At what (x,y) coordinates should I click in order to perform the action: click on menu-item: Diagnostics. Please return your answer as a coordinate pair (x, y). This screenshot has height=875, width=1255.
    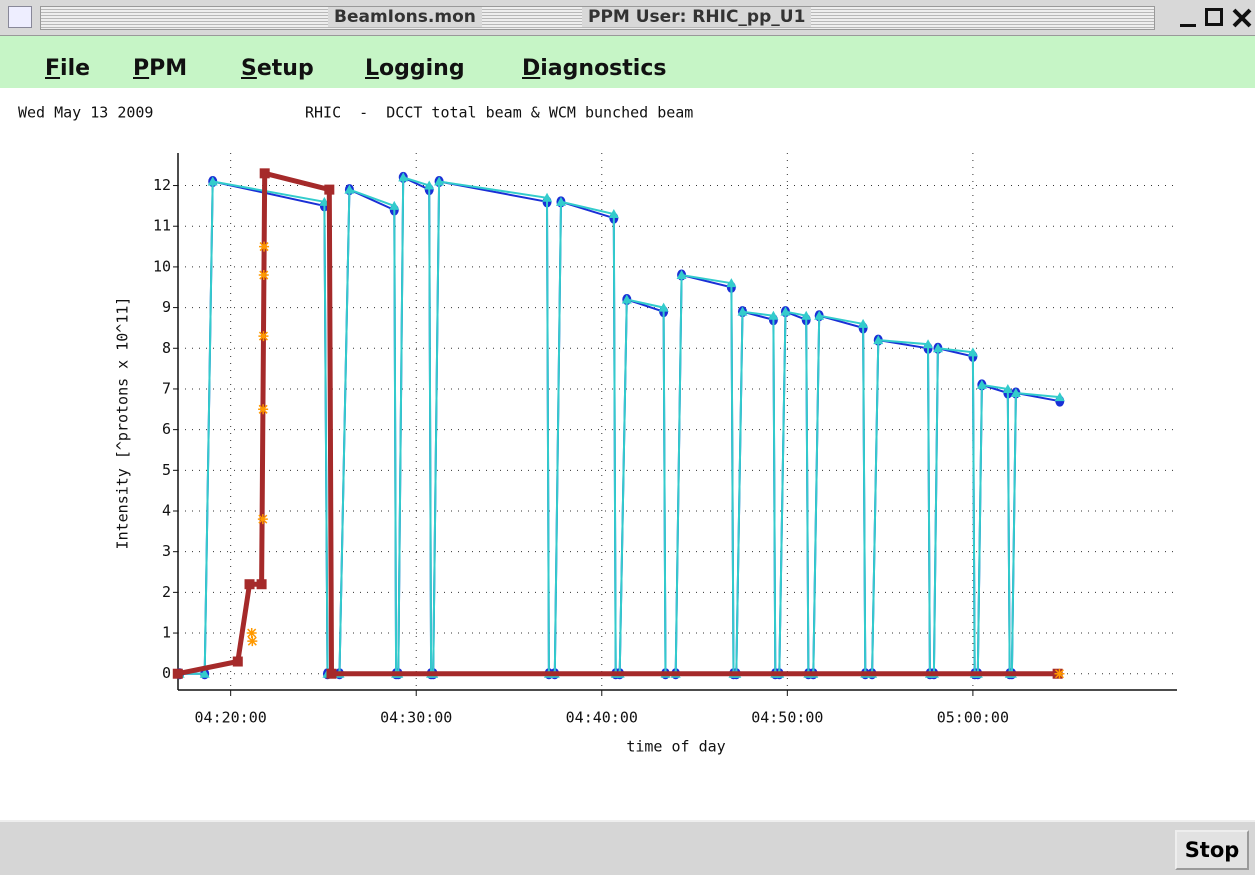
    Looking at the image, I should click on (594, 68).